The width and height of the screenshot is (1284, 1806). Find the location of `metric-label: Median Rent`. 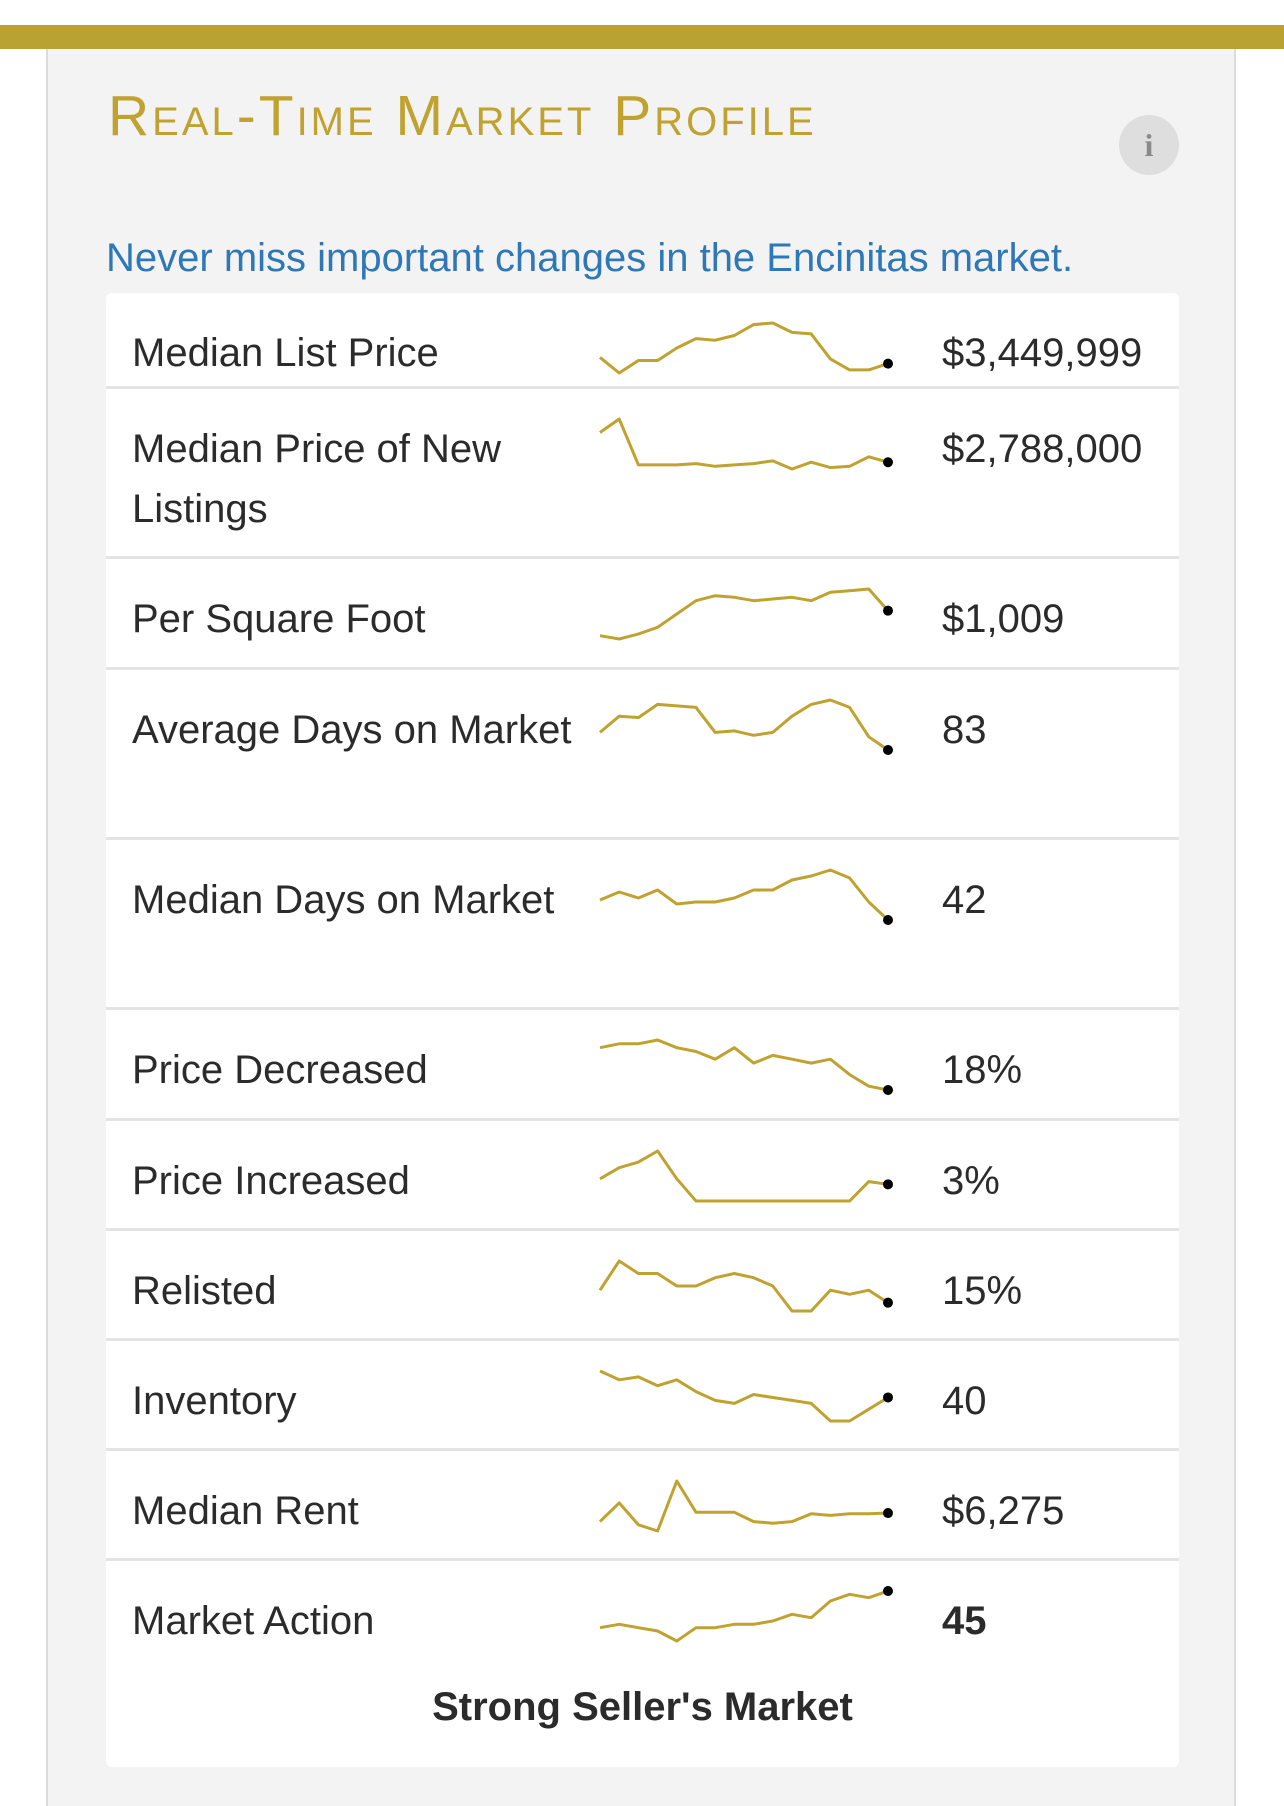

metric-label: Median Rent is located at coordinates (245, 1511).